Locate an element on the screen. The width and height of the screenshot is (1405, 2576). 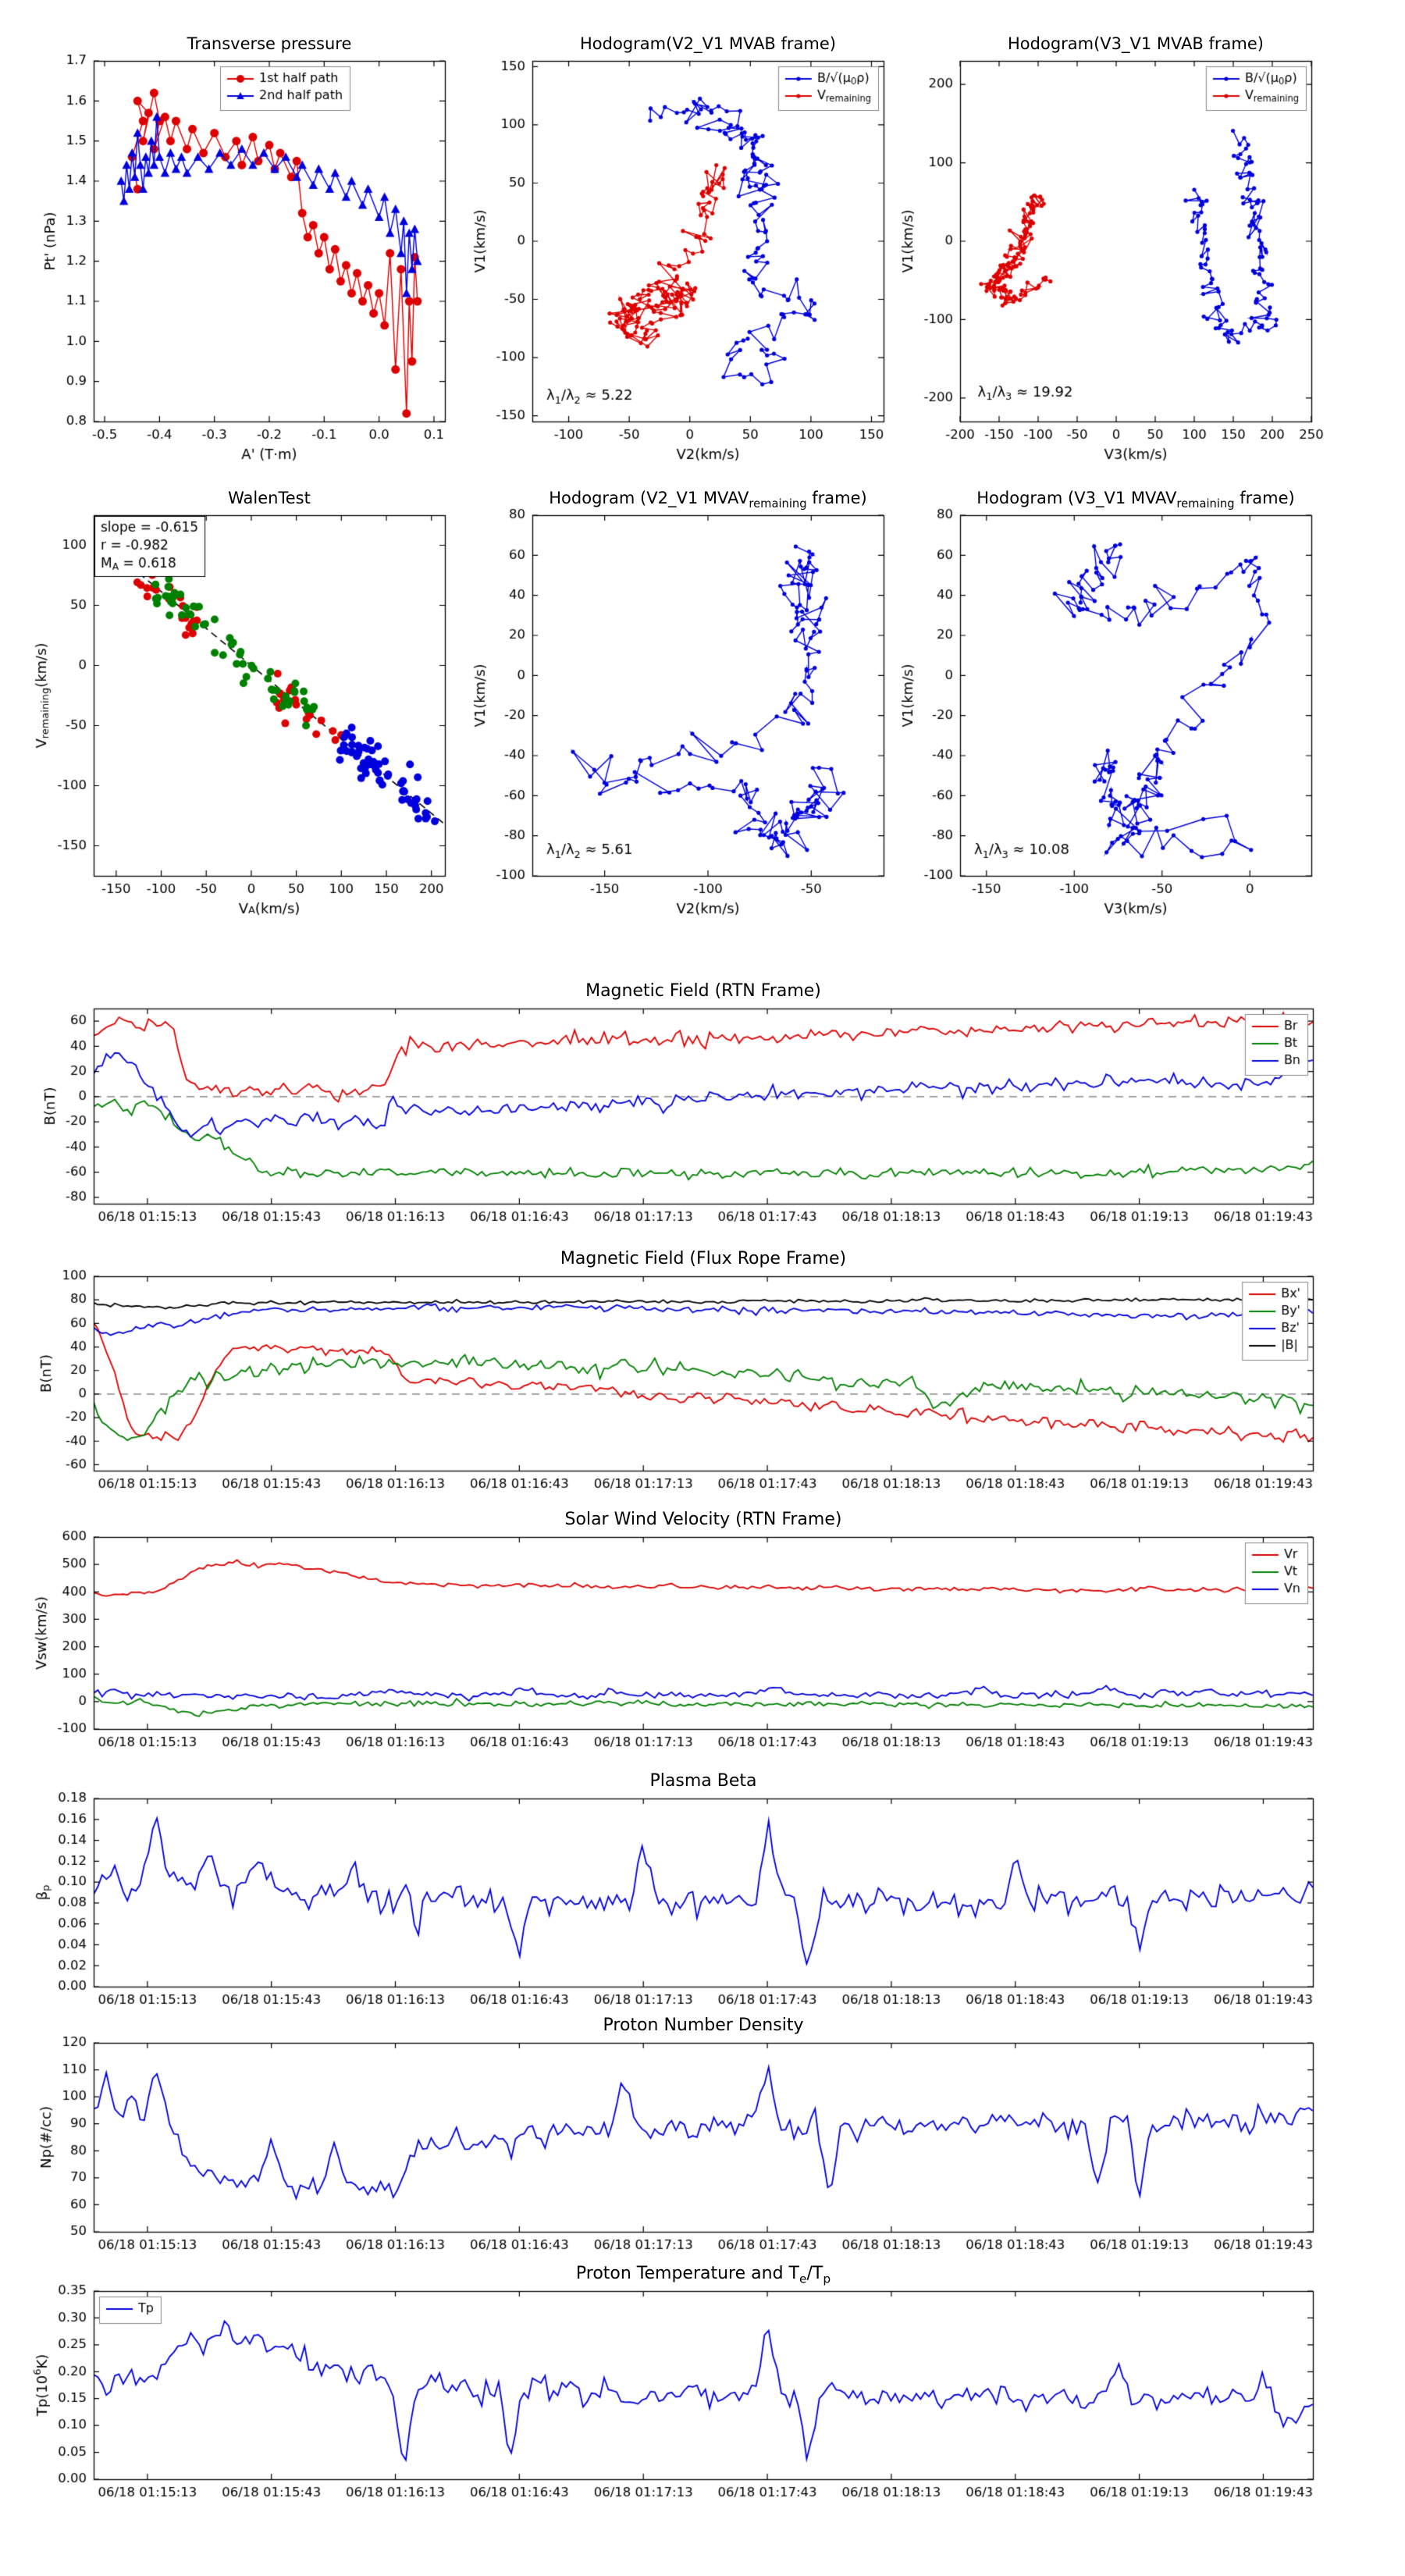
title-walen-test: WalenTest is located at coordinates (270, 498).